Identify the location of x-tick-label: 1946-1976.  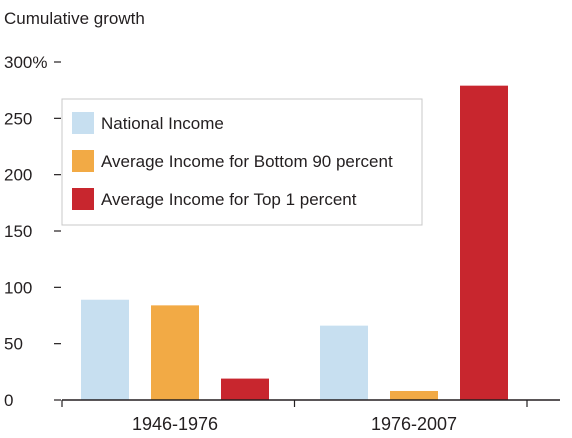
(175, 424).